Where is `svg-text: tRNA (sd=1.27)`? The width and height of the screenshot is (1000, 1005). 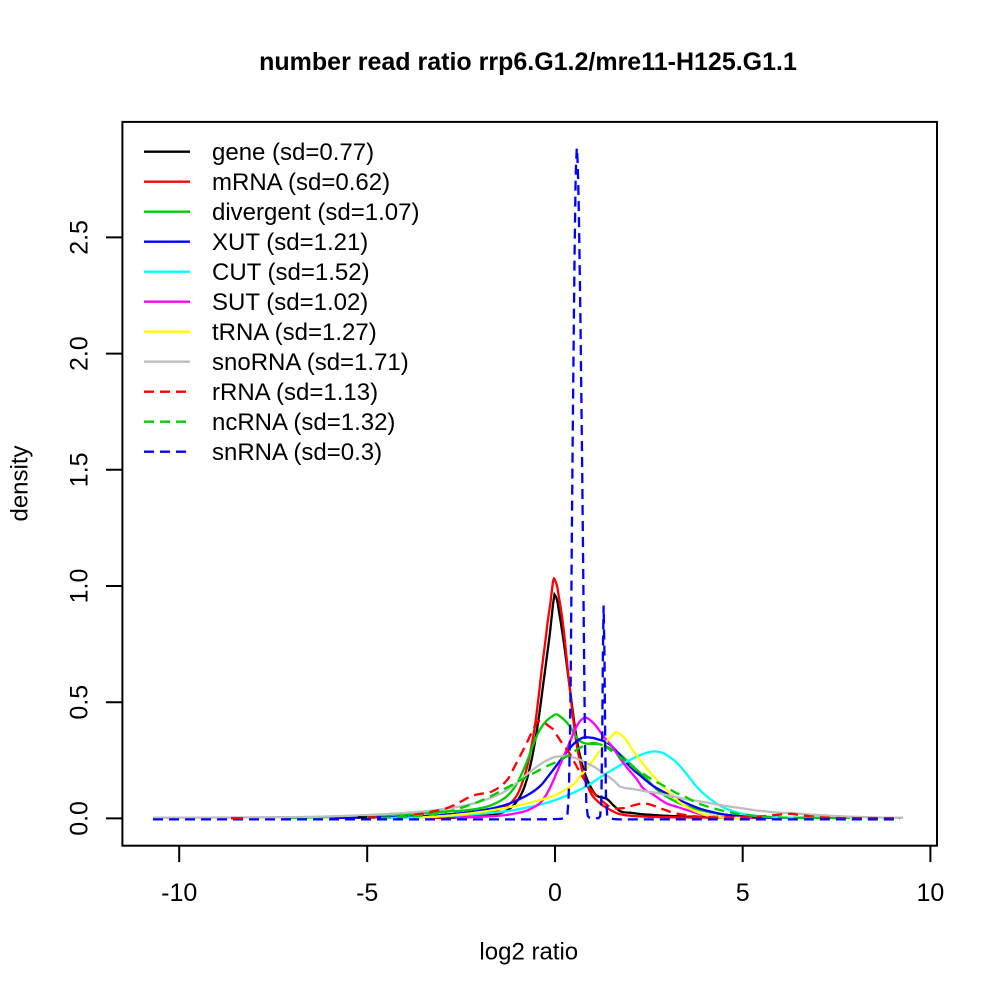 svg-text: tRNA (sd=1.27) is located at coordinates (294, 332).